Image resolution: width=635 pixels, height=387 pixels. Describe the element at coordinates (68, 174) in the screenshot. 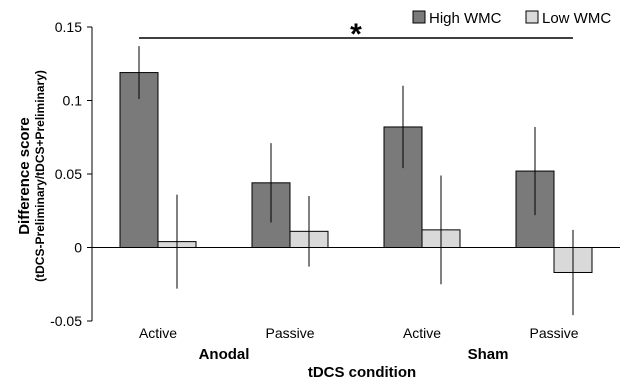

I see `y-tick-label: 0.05` at that location.